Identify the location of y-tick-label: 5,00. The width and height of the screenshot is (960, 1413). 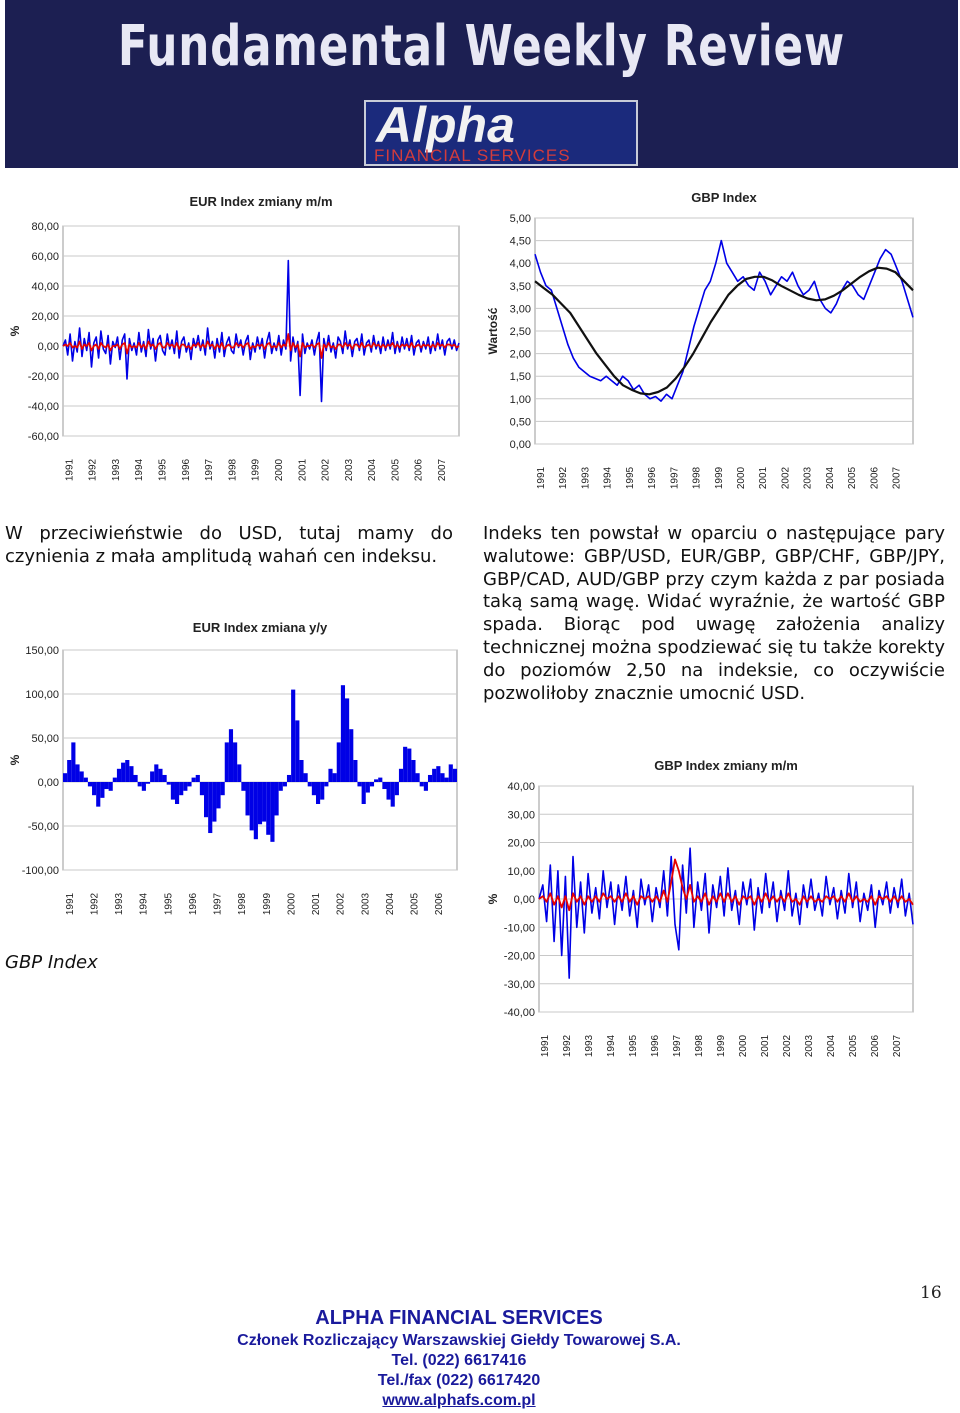
(520, 219).